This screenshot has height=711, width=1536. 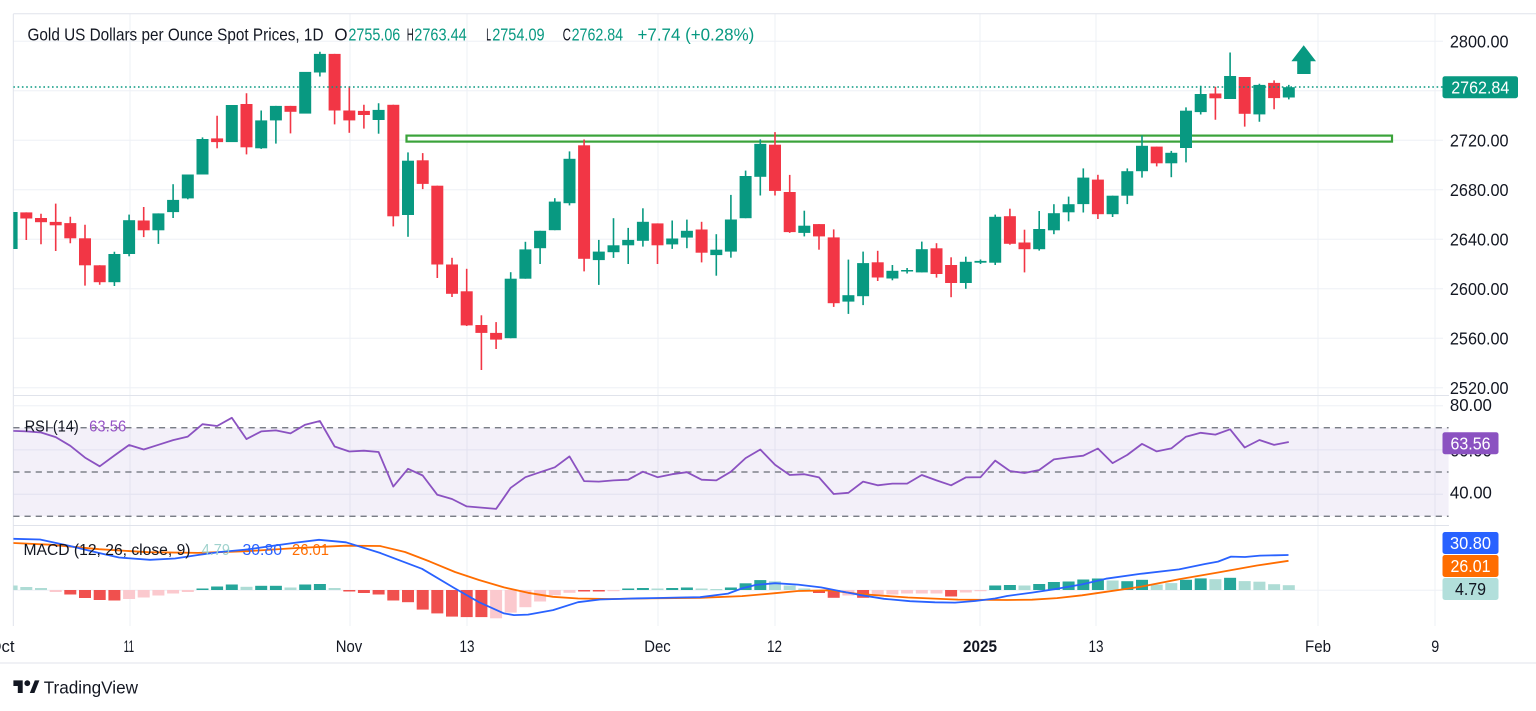 I want to click on svg-text: 12, so click(x=774, y=646).